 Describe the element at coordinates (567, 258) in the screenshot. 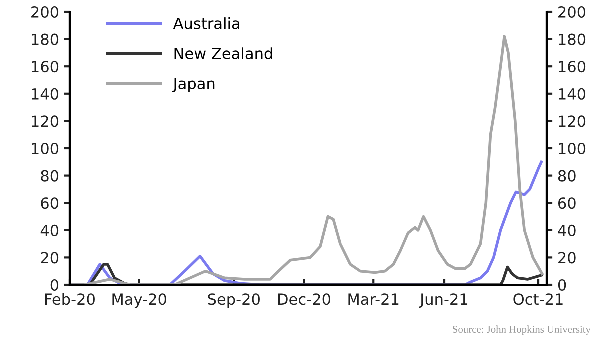

I see `y2-tick-label: 20` at that location.